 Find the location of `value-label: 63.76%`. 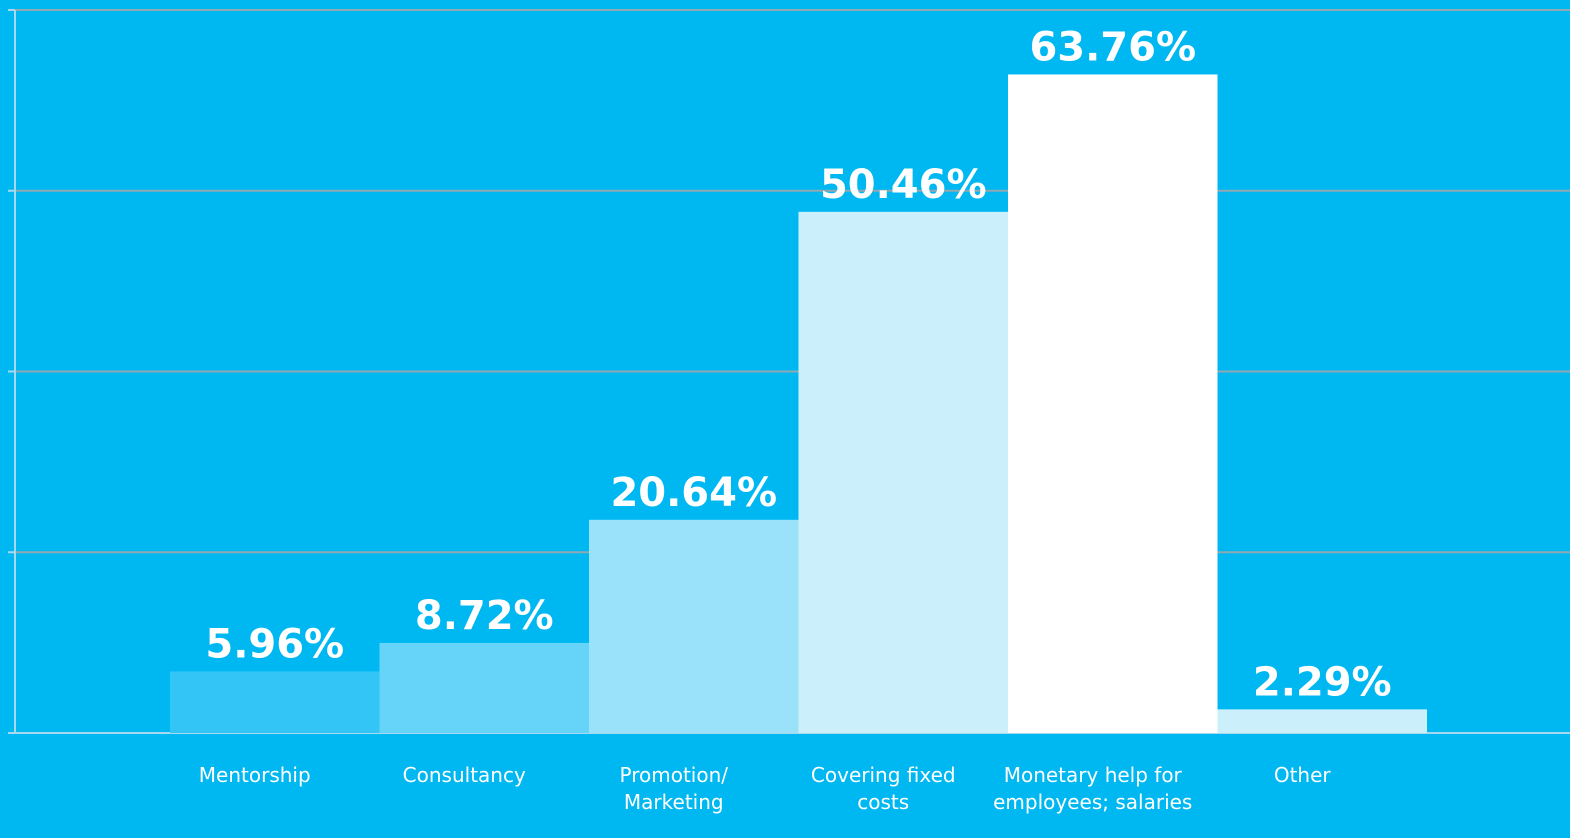

value-label: 63.76% is located at coordinates (1112, 47).